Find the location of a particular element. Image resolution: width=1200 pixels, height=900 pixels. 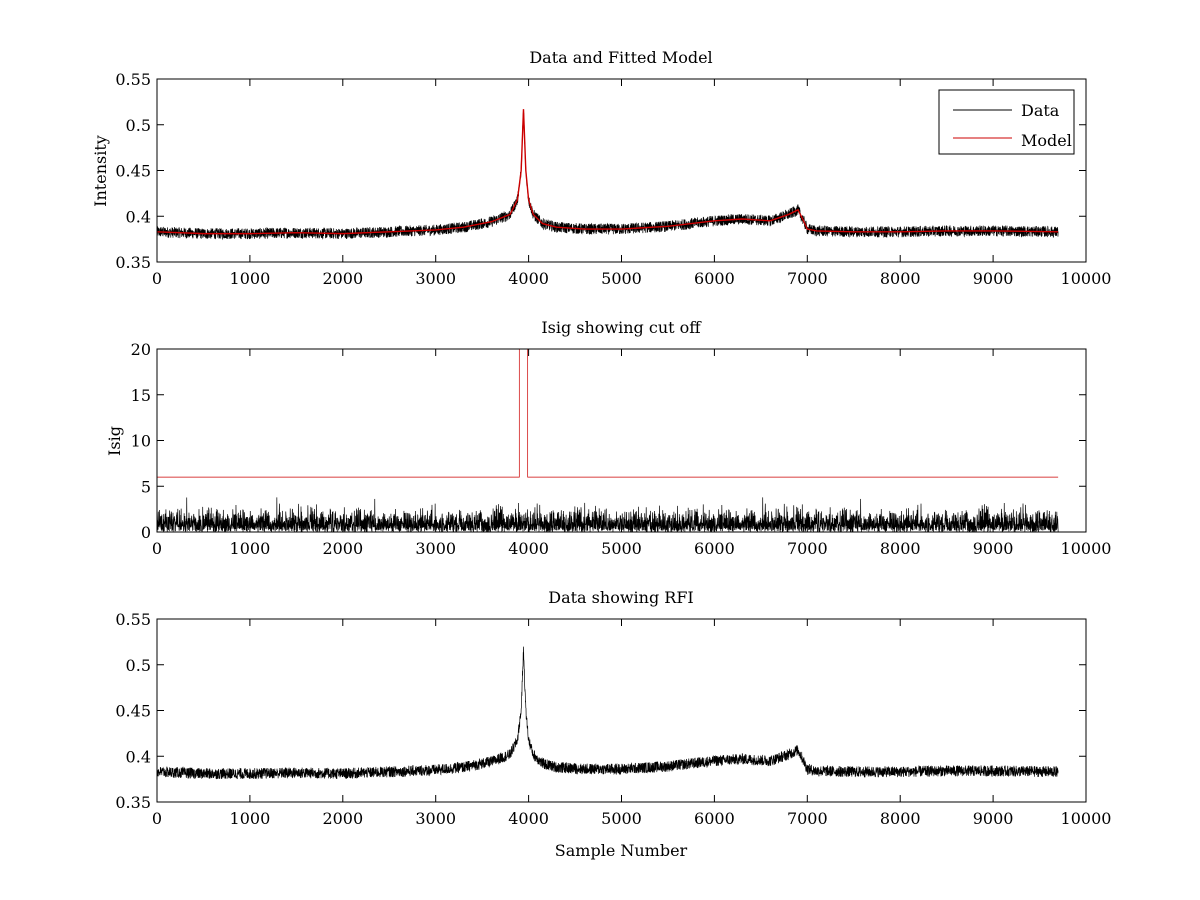

chart-title: Data showing RFI is located at coordinates (620, 597).